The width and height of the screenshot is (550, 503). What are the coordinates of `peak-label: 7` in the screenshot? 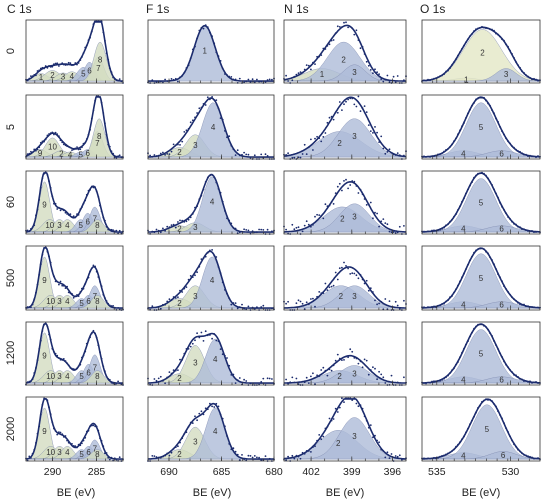 It's located at (97, 143).